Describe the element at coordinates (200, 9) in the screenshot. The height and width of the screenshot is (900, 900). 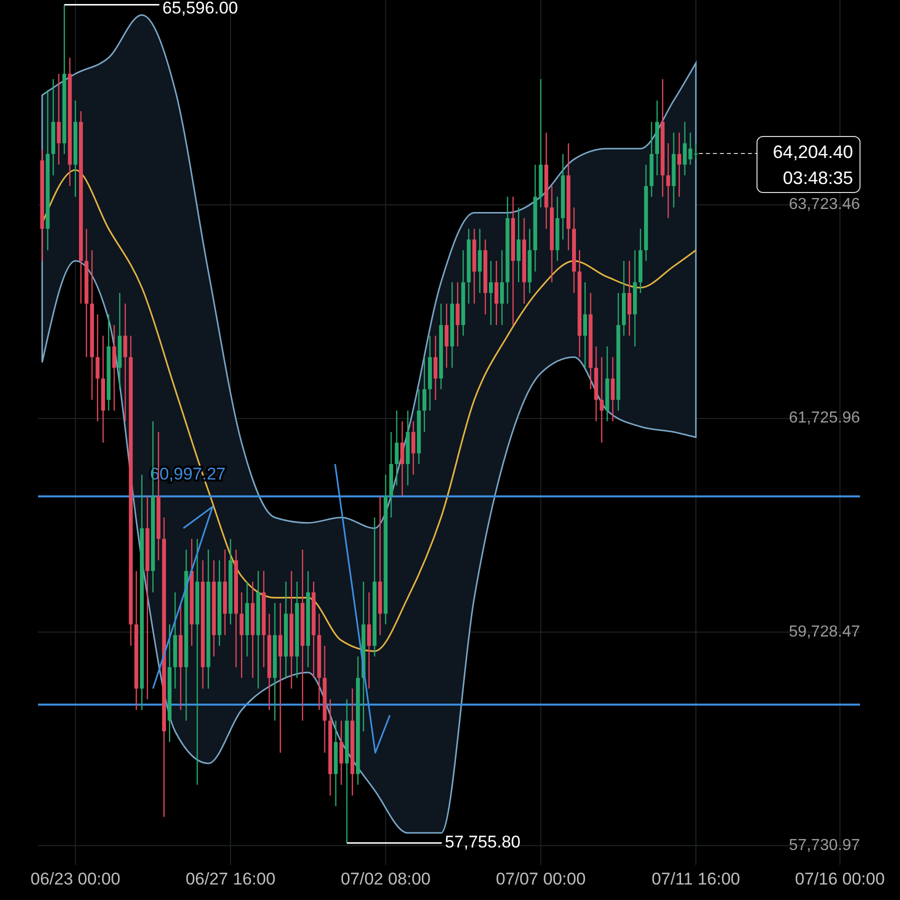
I see `annotation: 65,596.00` at that location.